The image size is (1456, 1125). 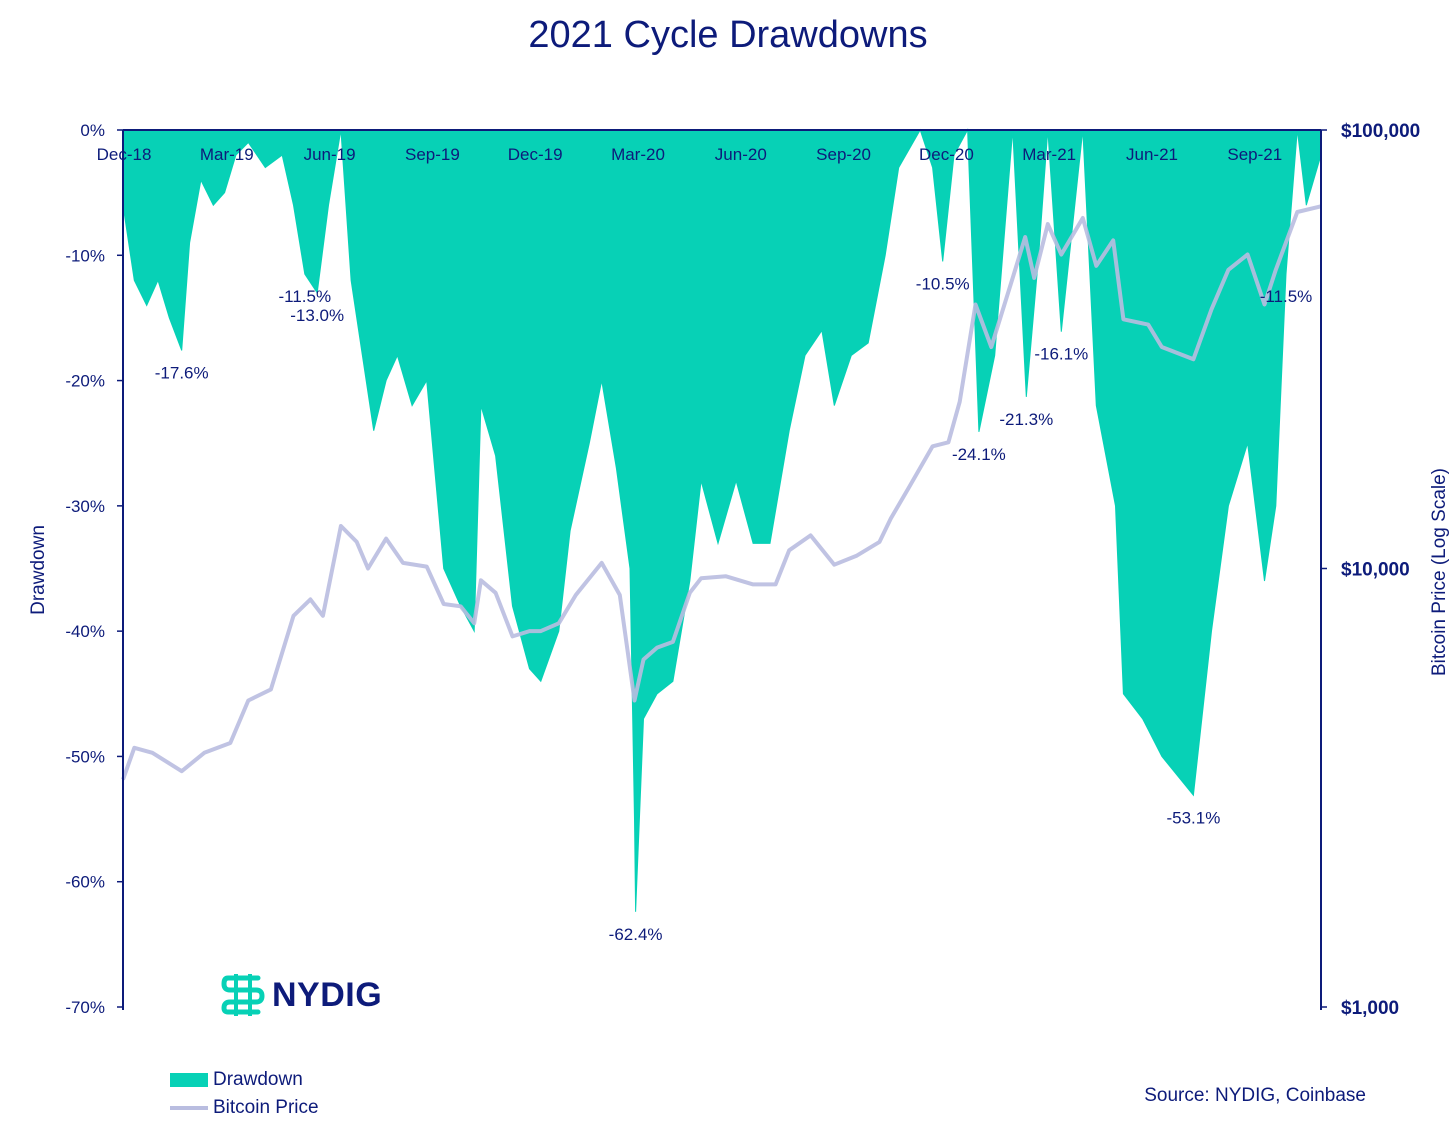 What do you see at coordinates (741, 154) in the screenshot?
I see `x-tick-label: Jun-20` at bounding box center [741, 154].